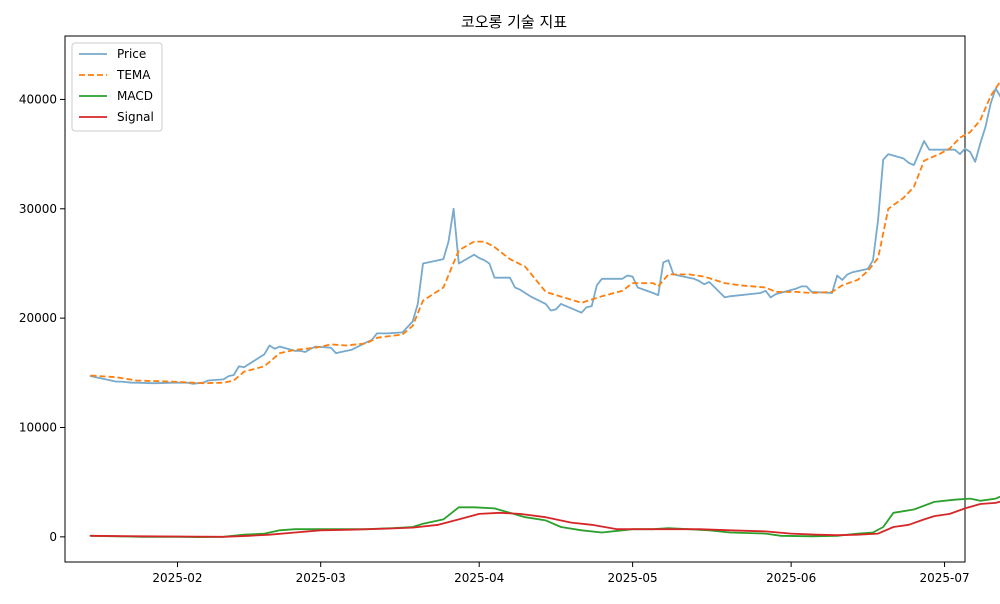 Image resolution: width=1000 pixels, height=604 pixels. Describe the element at coordinates (38, 99) in the screenshot. I see `y-tick-label: 40000` at that location.